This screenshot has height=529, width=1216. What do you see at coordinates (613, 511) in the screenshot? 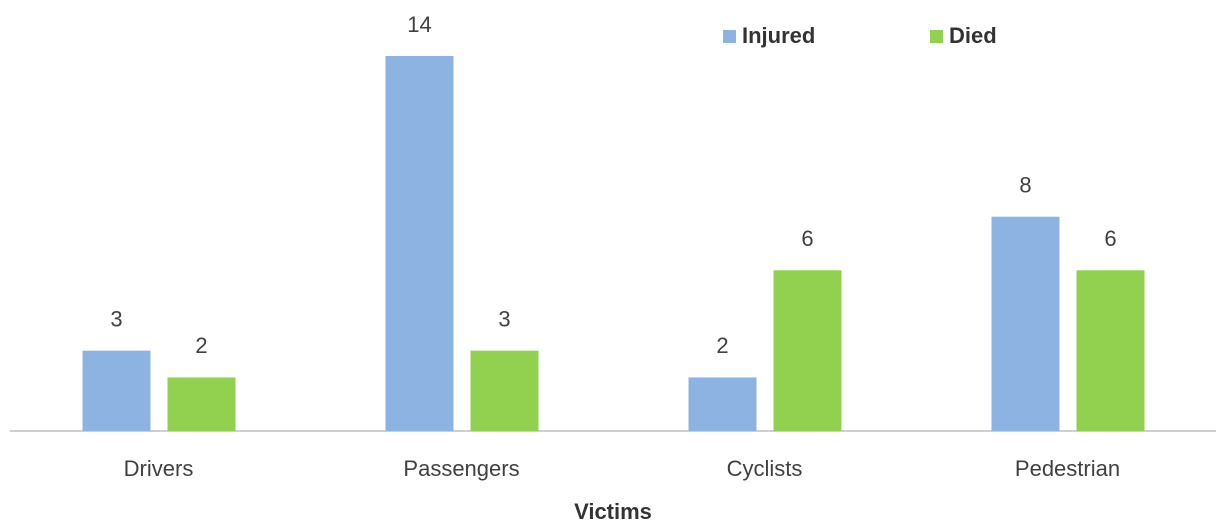
I see `x-axis-label: Victims` at bounding box center [613, 511].